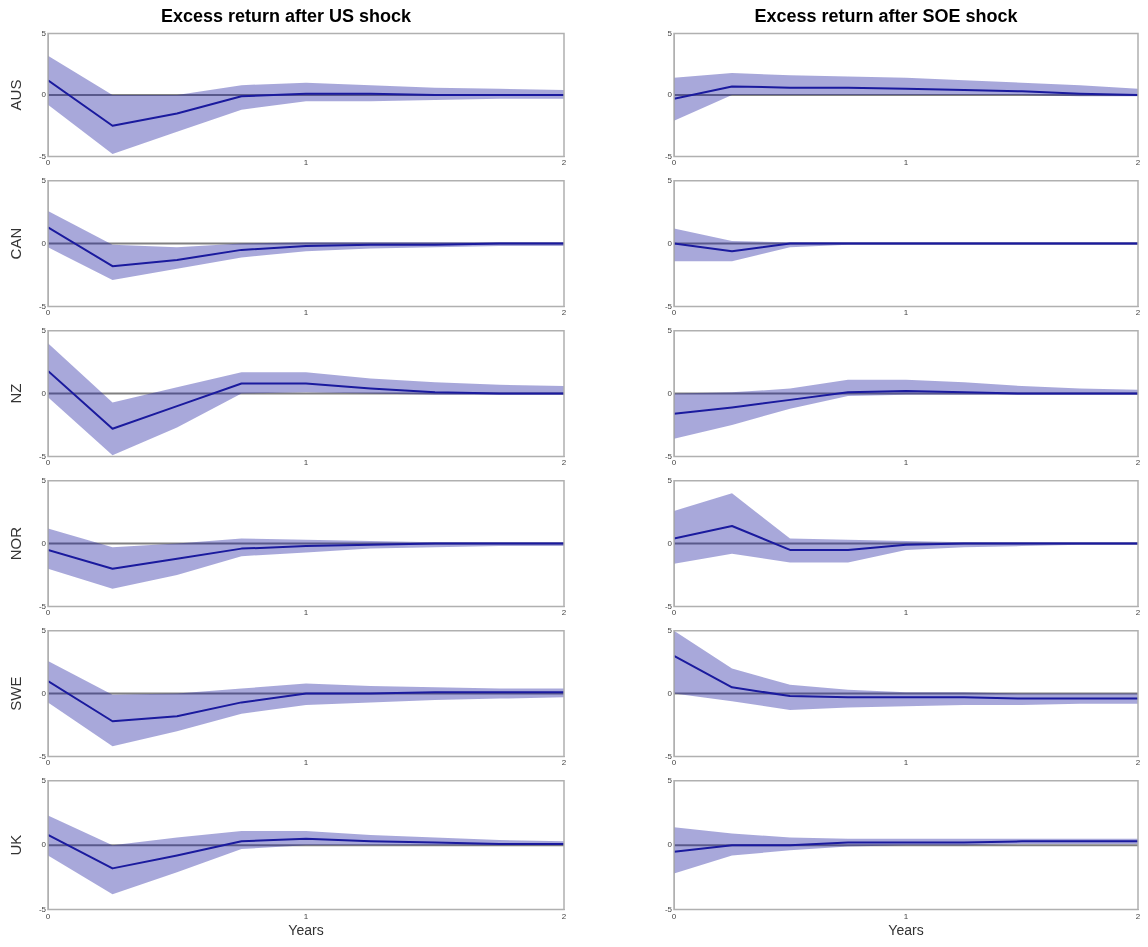 This screenshot has width=1148, height=947. I want to click on y-axis-title: NOR, so click(16, 543).